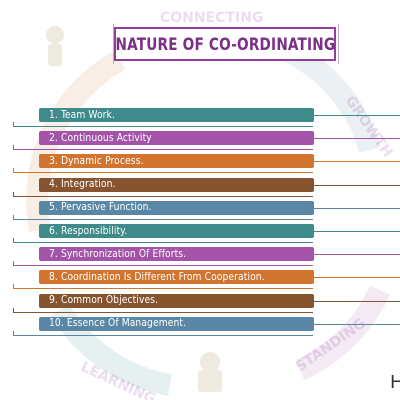 This screenshot has height=400, width=400. I want to click on item-bar: 6. Responsibility., so click(176, 231).